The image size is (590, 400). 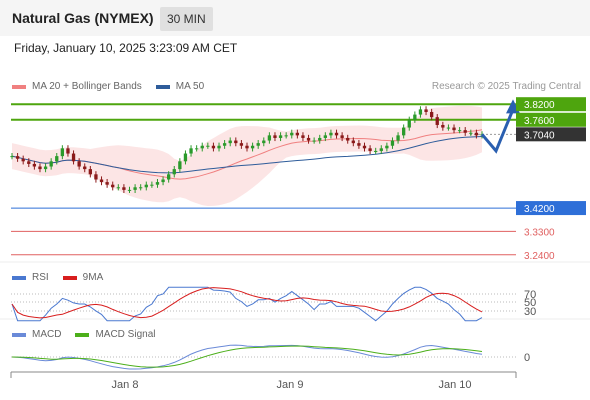 I want to click on rsi-line, so click(x=247, y=304).